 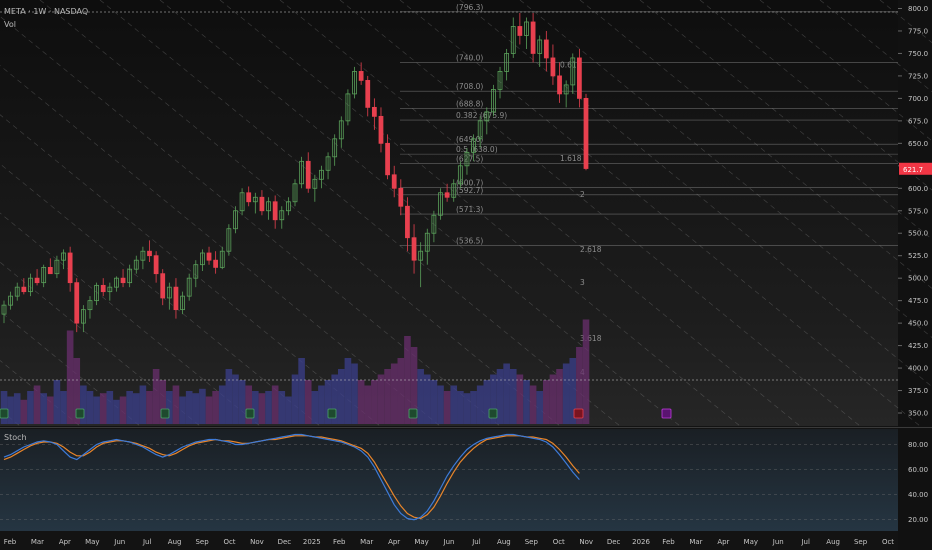 I want to click on fib-level-label: (536.5), so click(x=469, y=240).